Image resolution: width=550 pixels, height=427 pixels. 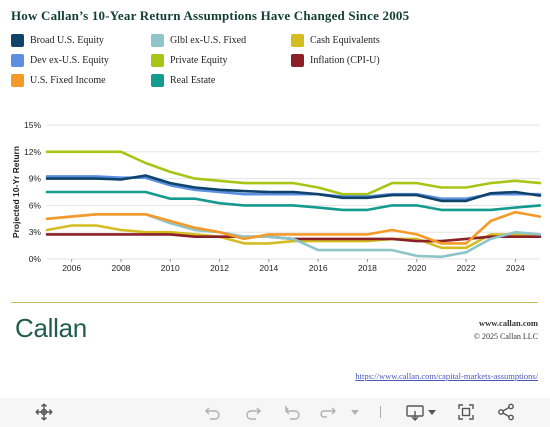 What do you see at coordinates (213, 412) in the screenshot?
I see `undo-icon` at bounding box center [213, 412].